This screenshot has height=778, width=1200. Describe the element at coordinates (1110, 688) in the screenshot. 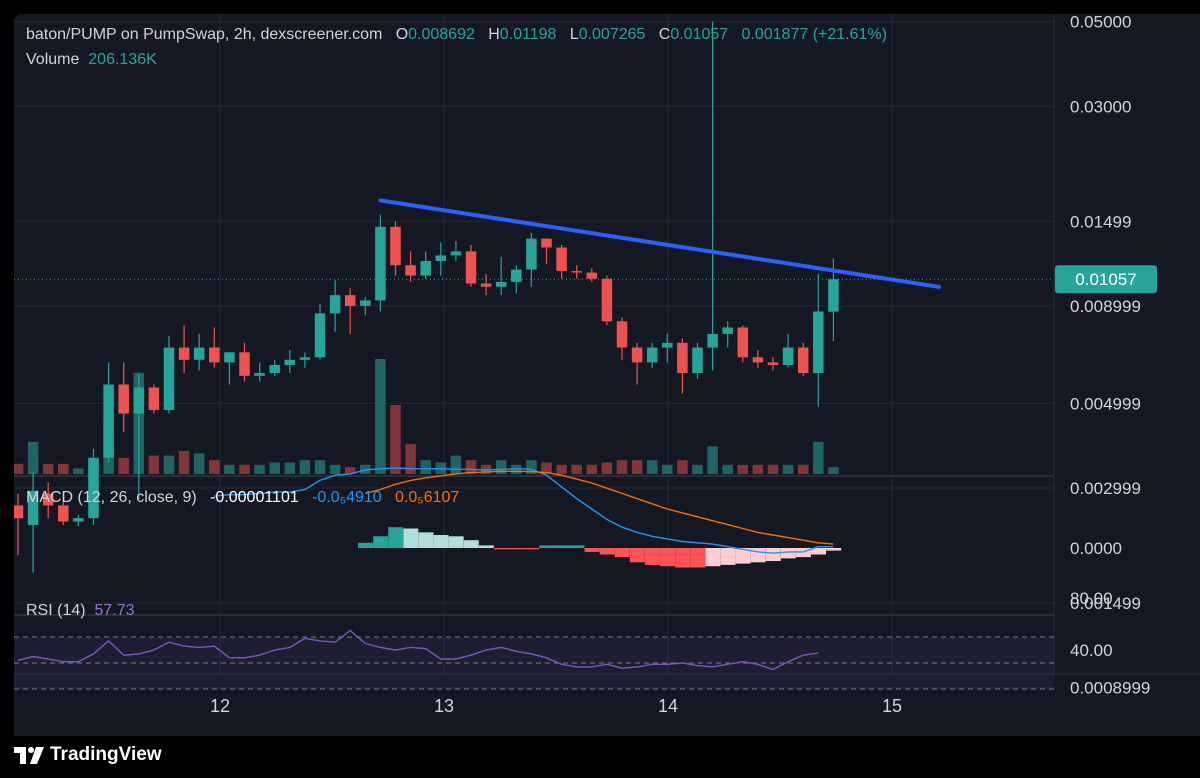

I see `price-tick-label-7: 0.0008999` at that location.